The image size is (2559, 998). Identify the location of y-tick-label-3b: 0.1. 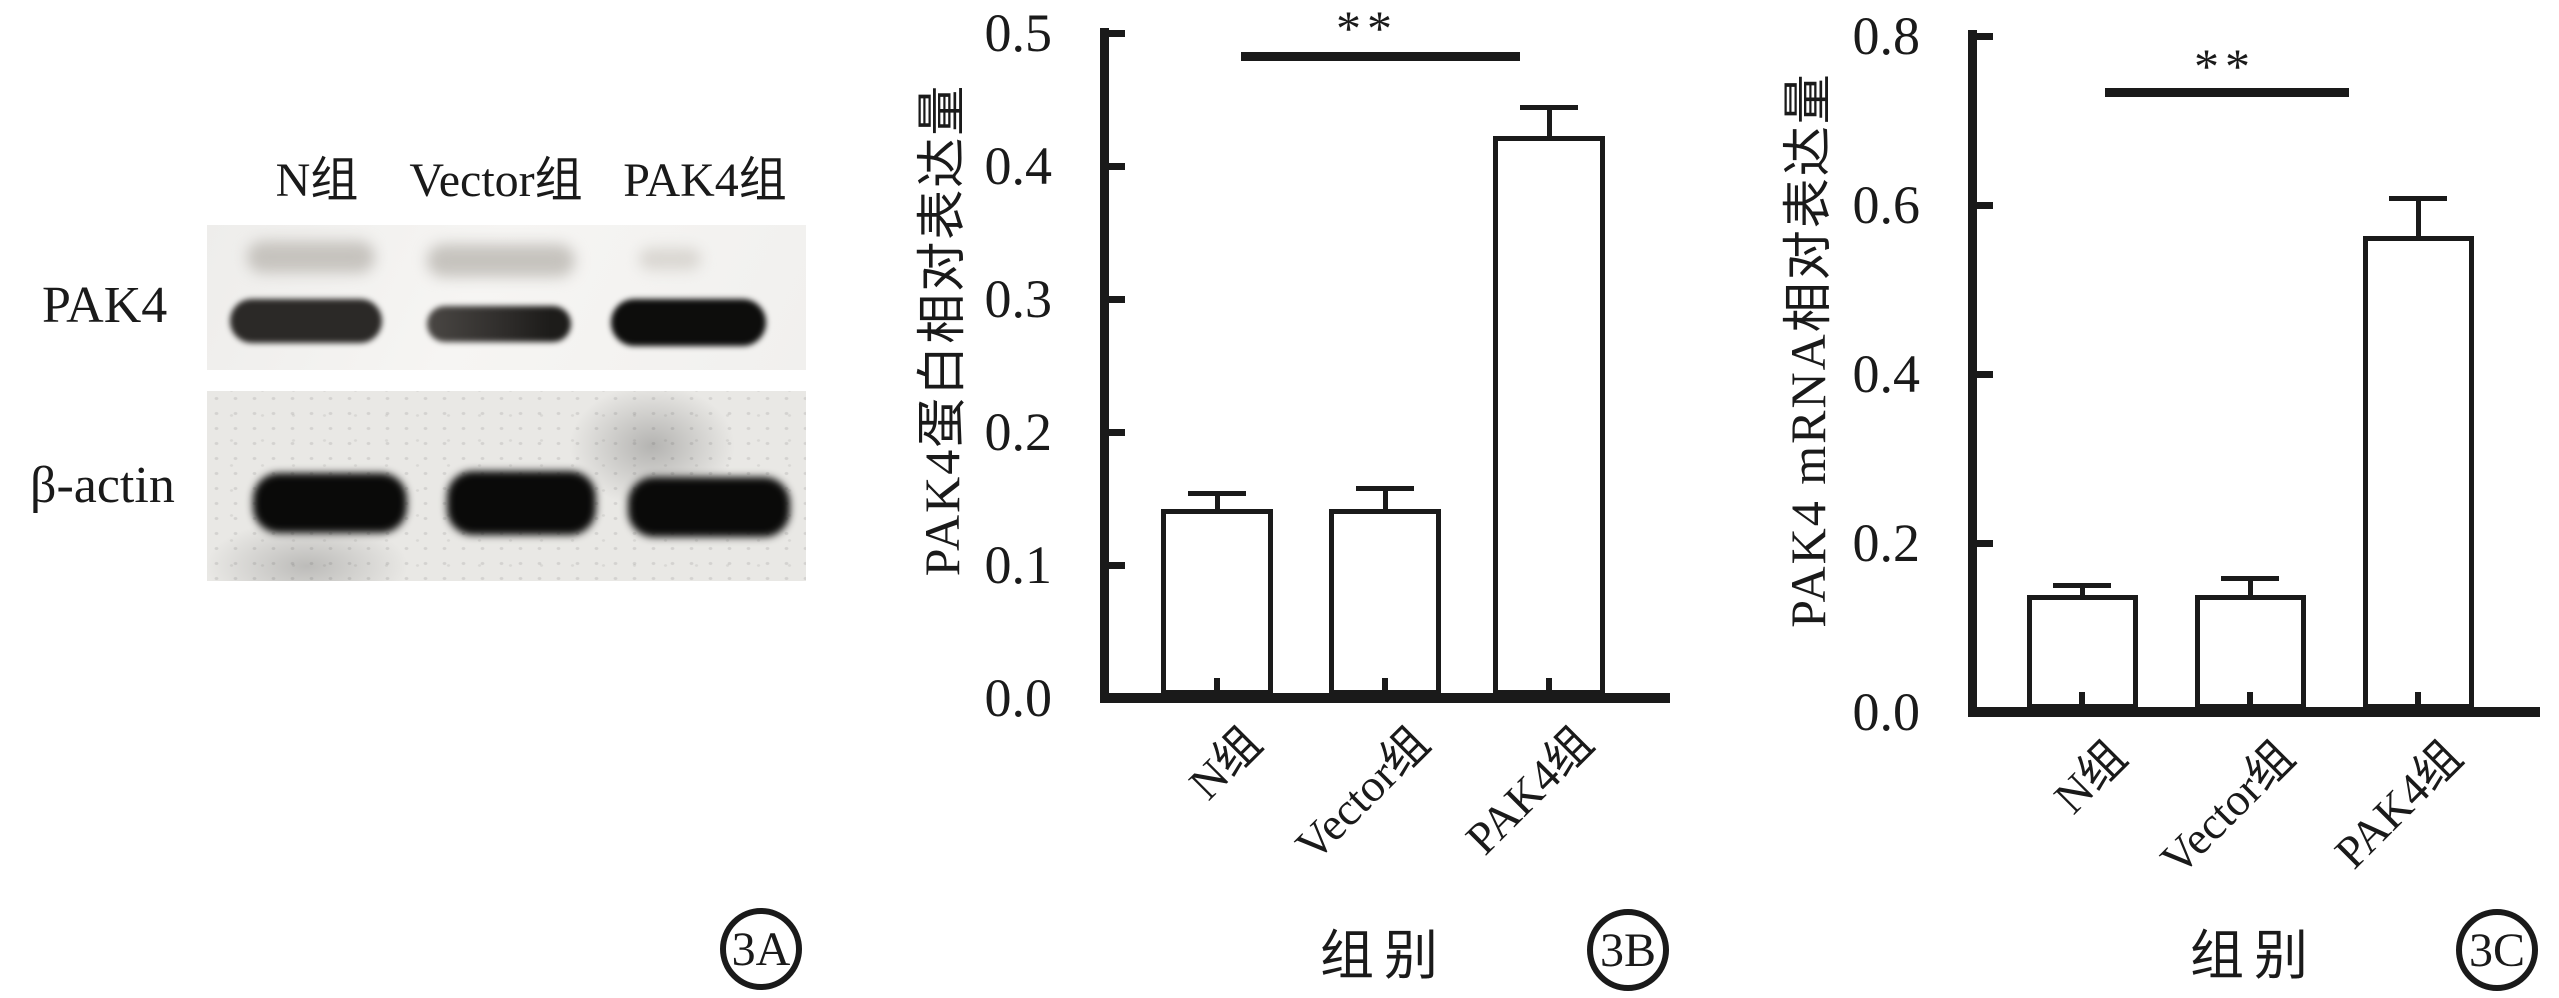
(1018, 565).